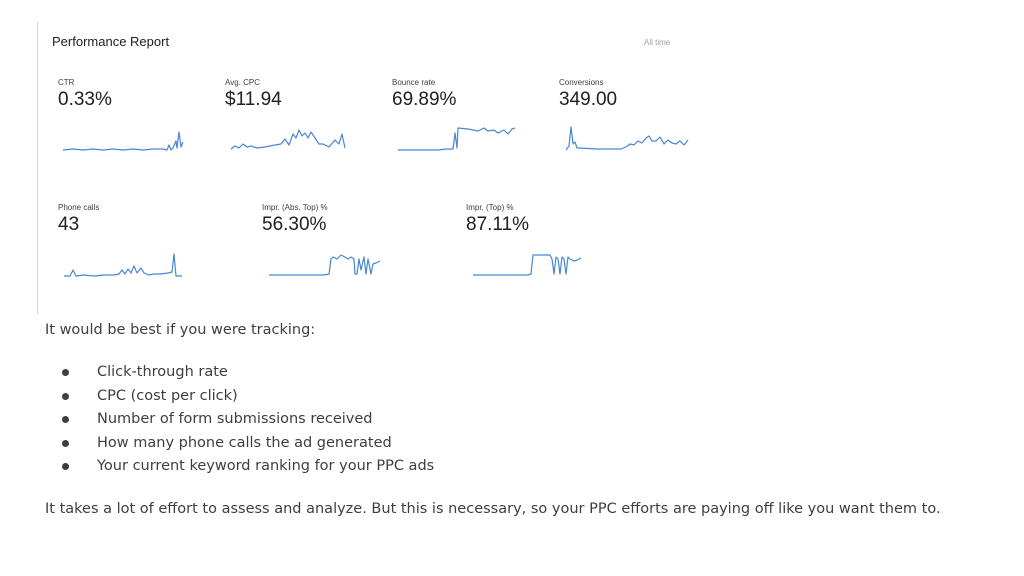 The width and height of the screenshot is (1024, 576). I want to click on list-item-text: Number of form submissions received, so click(235, 419).